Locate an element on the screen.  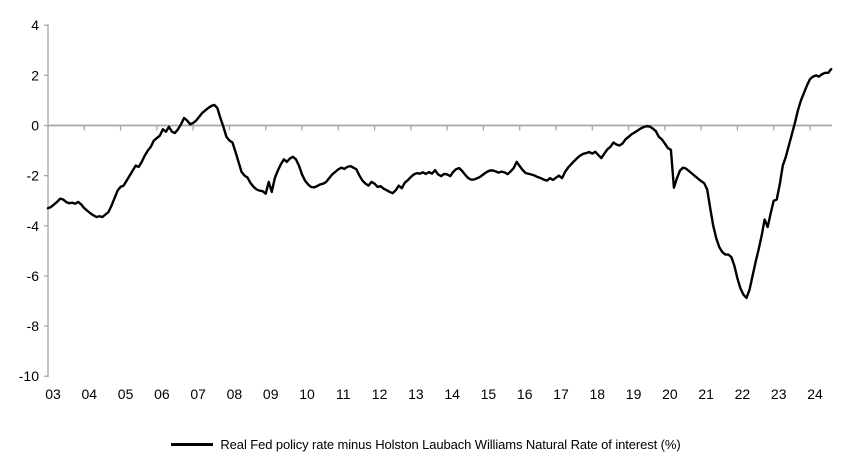
x-axis-tick-label: 11 is located at coordinates (343, 394).